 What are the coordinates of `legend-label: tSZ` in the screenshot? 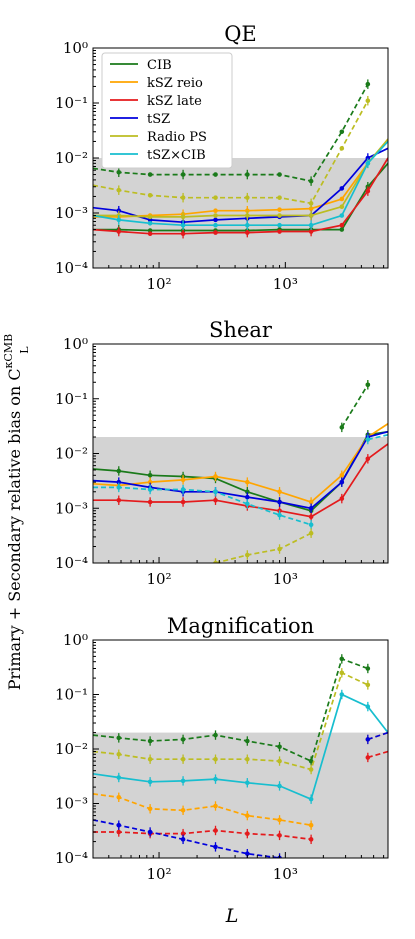 It's located at (158, 119).